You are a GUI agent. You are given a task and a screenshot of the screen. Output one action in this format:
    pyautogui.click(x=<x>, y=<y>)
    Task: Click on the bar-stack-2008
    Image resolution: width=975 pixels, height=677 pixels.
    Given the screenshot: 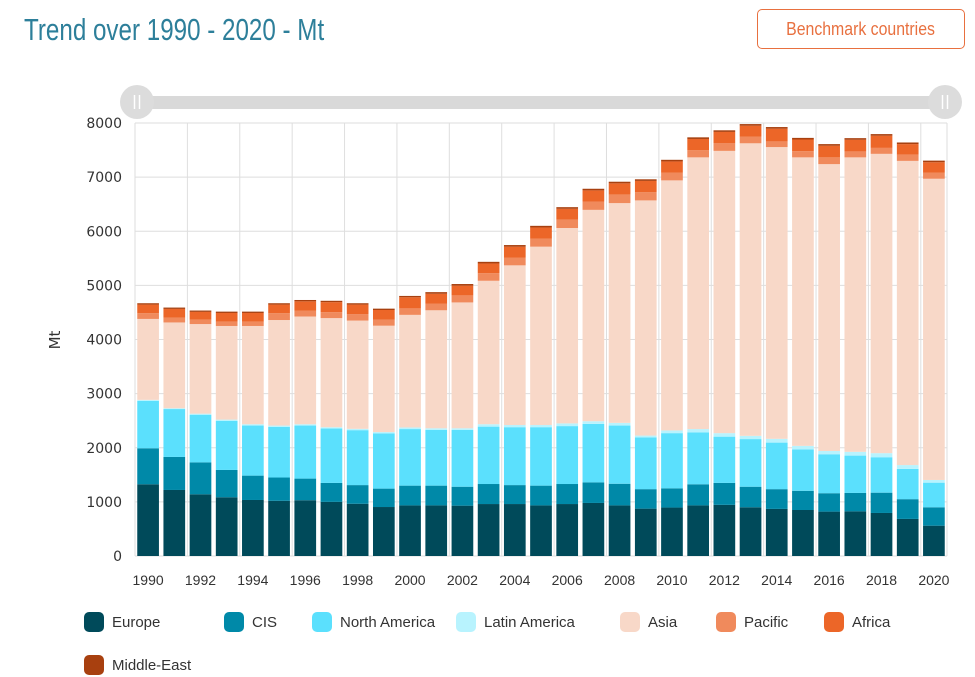 What is the action you would take?
    pyautogui.click(x=619, y=368)
    